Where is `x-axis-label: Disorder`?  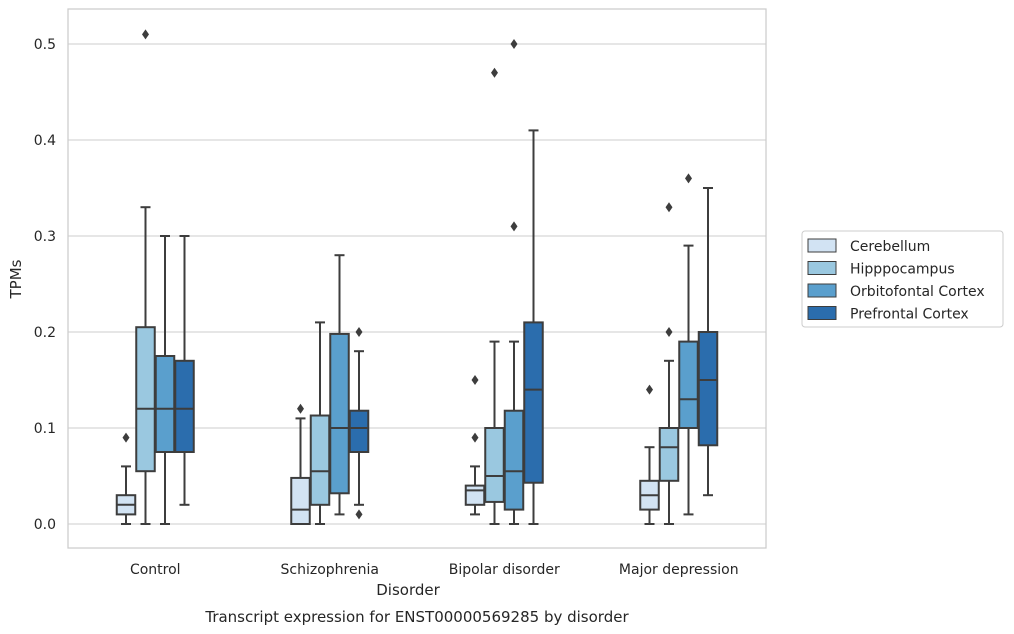
x-axis-label: Disorder is located at coordinates (408, 590).